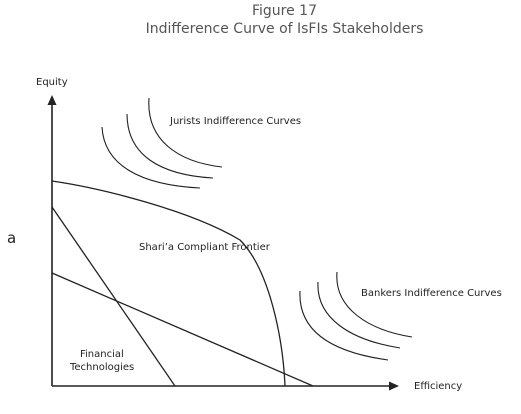 This screenshot has height=414, width=521. What do you see at coordinates (284, 11) in the screenshot?
I see `figure-number: Figure 17` at bounding box center [284, 11].